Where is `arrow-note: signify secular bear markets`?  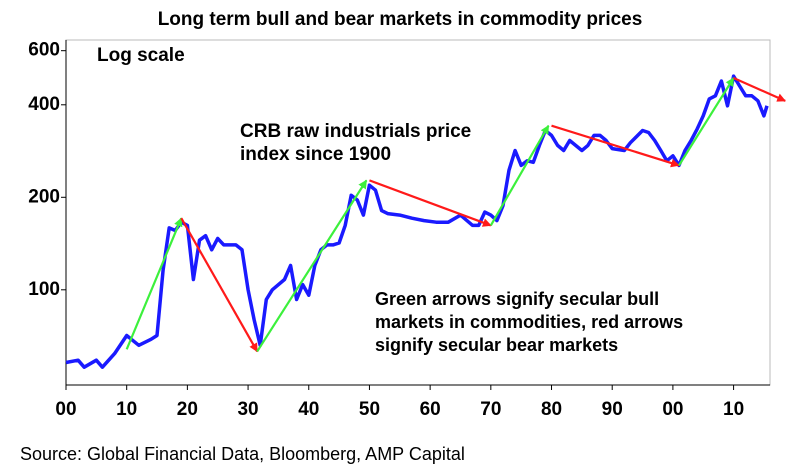 arrow-note: signify secular bear markets is located at coordinates (496, 345).